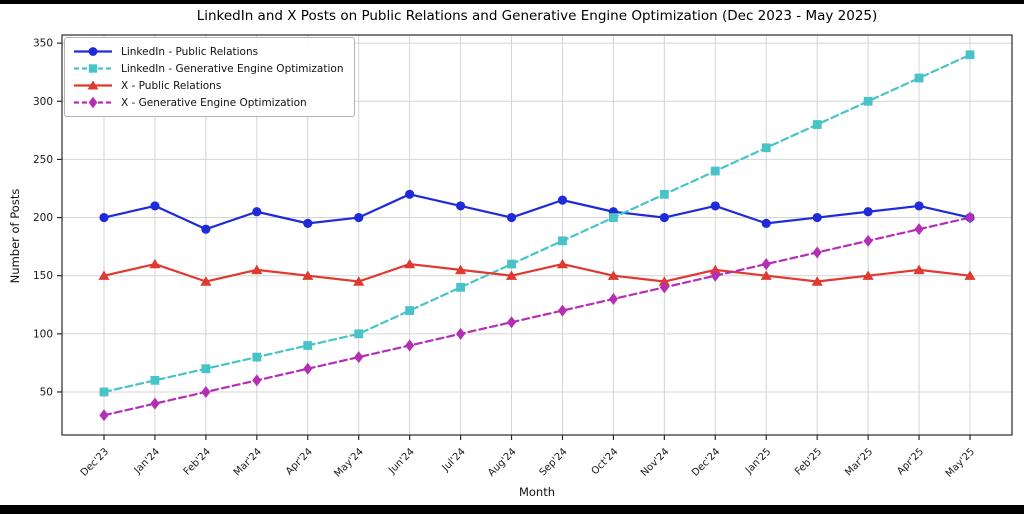 The image size is (1024, 514). I want to click on legend-label: X - Generative Engine Optimization, so click(214, 102).